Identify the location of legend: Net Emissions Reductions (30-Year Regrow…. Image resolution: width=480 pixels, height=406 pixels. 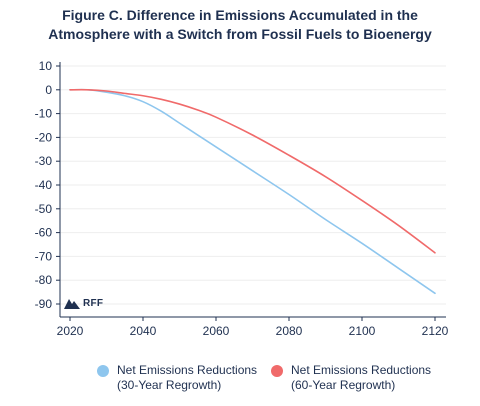
(240, 383).